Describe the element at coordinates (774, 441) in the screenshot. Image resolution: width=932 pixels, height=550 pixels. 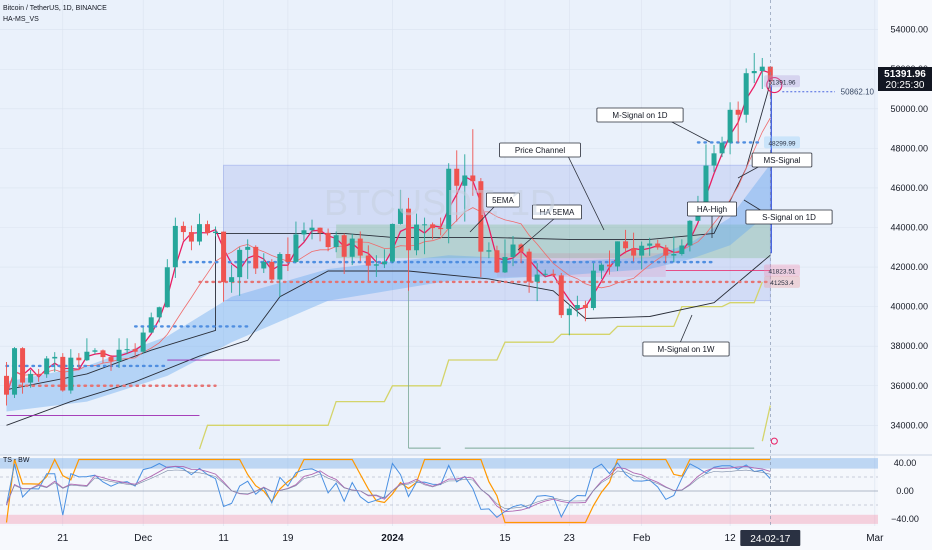
I see `signal-marker` at that location.